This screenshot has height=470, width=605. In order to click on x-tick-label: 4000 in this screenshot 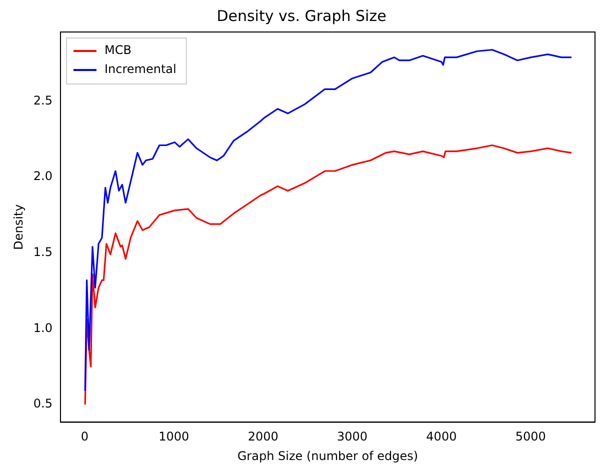, I will do `click(441, 437)`.